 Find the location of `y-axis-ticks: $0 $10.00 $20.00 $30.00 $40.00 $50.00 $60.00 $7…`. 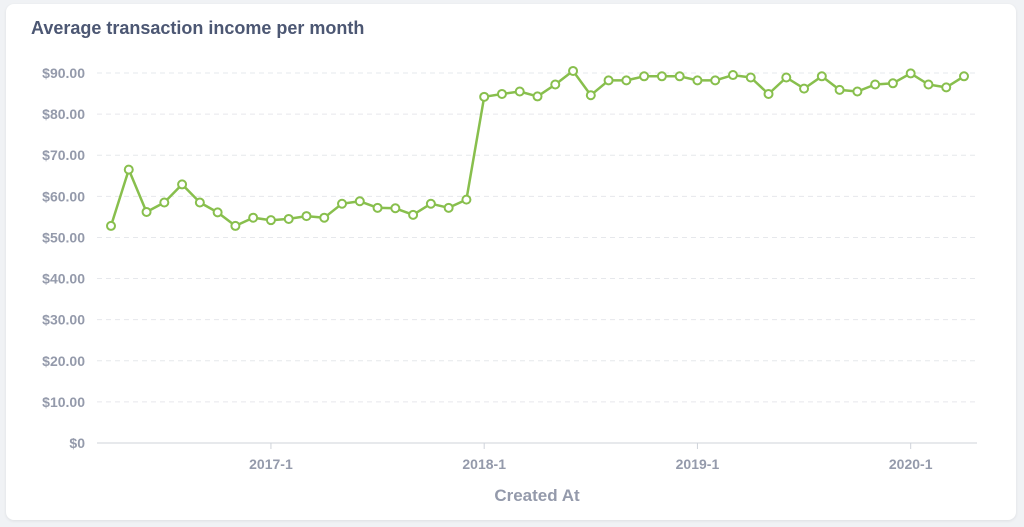

y-axis-ticks: $0 $10.00 $20.00 $30.00 $40.00 $50.00 $60.00 $7… is located at coordinates (63, 258).